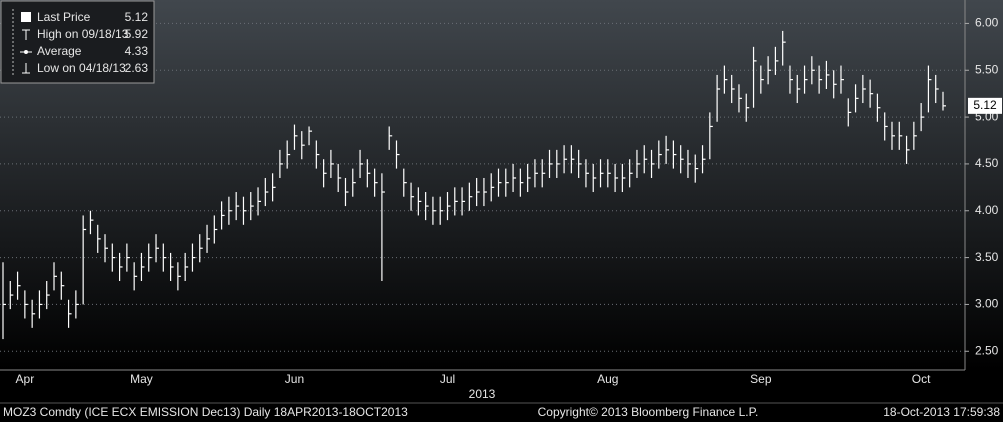 This screenshot has height=422, width=1003. Describe the element at coordinates (921, 379) in the screenshot. I see `x-tick-label: Oct` at that location.